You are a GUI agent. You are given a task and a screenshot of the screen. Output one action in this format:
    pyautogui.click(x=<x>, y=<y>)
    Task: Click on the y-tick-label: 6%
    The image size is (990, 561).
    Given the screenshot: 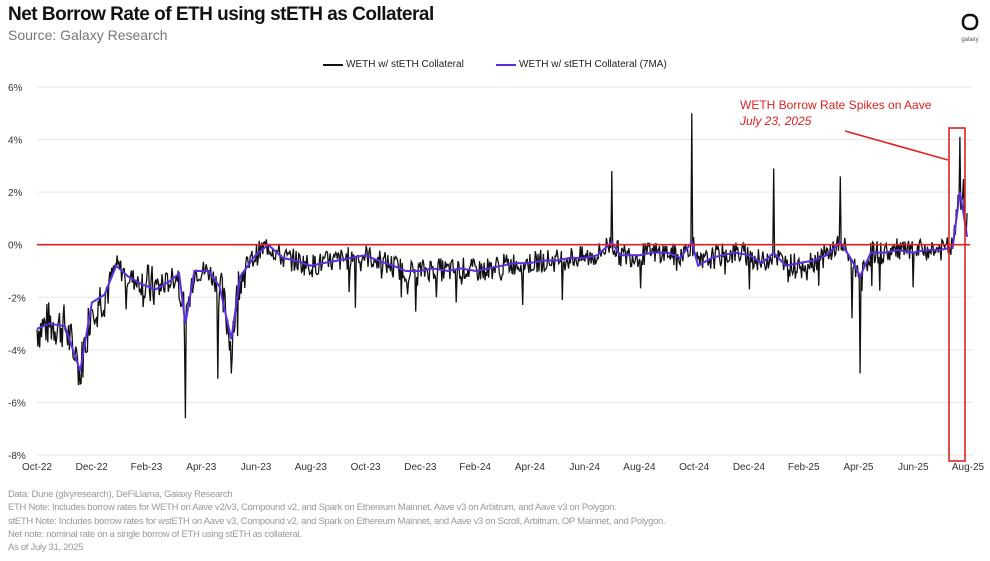 What is the action you would take?
    pyautogui.click(x=15, y=88)
    